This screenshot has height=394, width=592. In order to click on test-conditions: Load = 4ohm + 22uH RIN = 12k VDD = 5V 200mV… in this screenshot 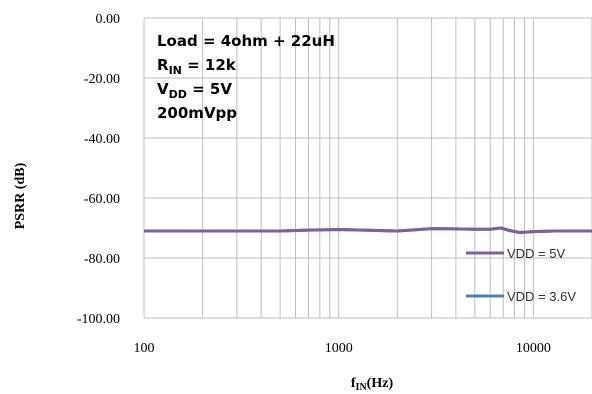, I will do `click(246, 77)`.